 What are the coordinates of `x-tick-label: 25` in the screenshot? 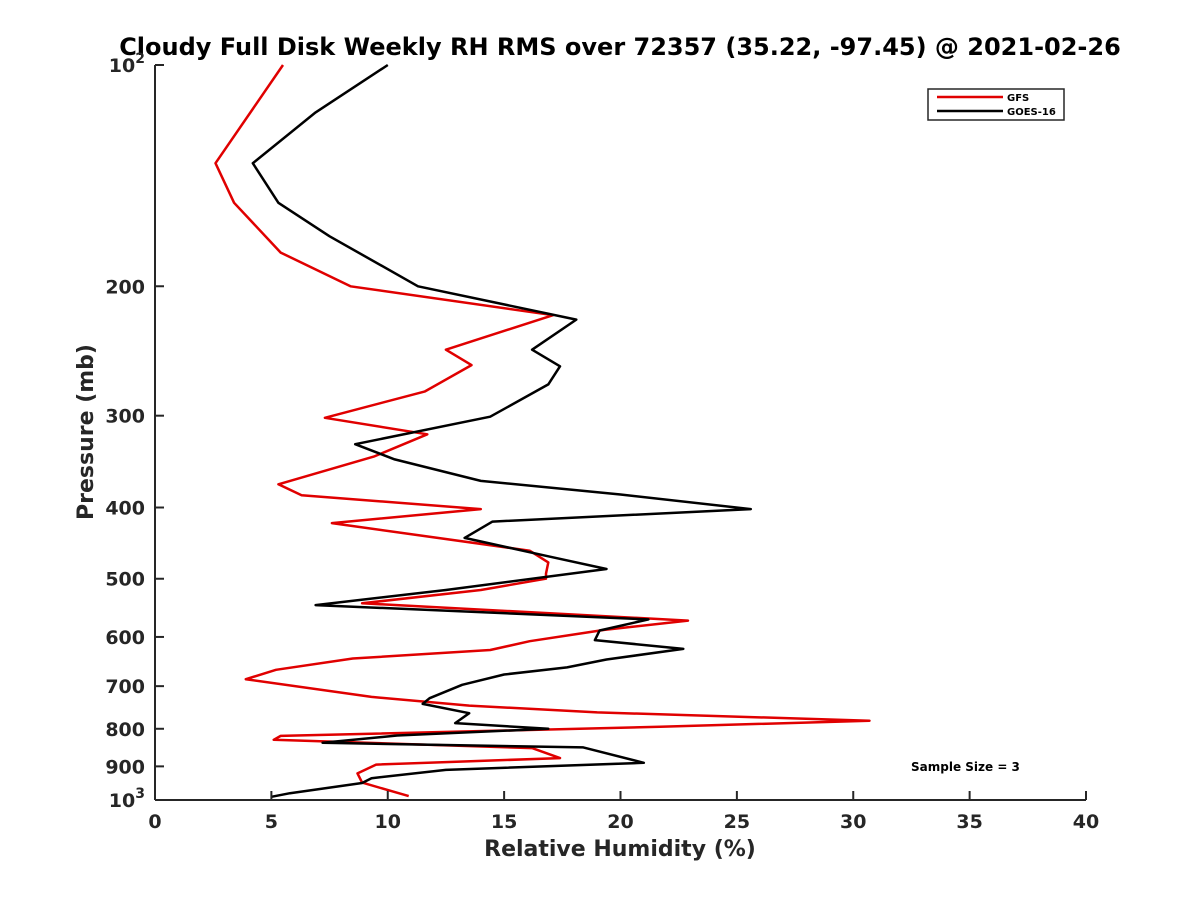 It's located at (737, 822).